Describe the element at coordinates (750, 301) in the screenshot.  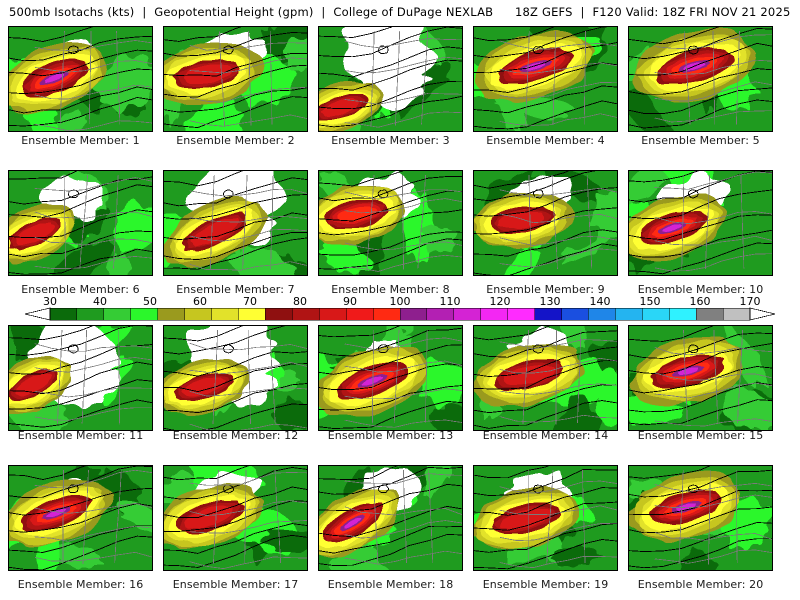
I see `colorbar-tick-170: 170` at that location.